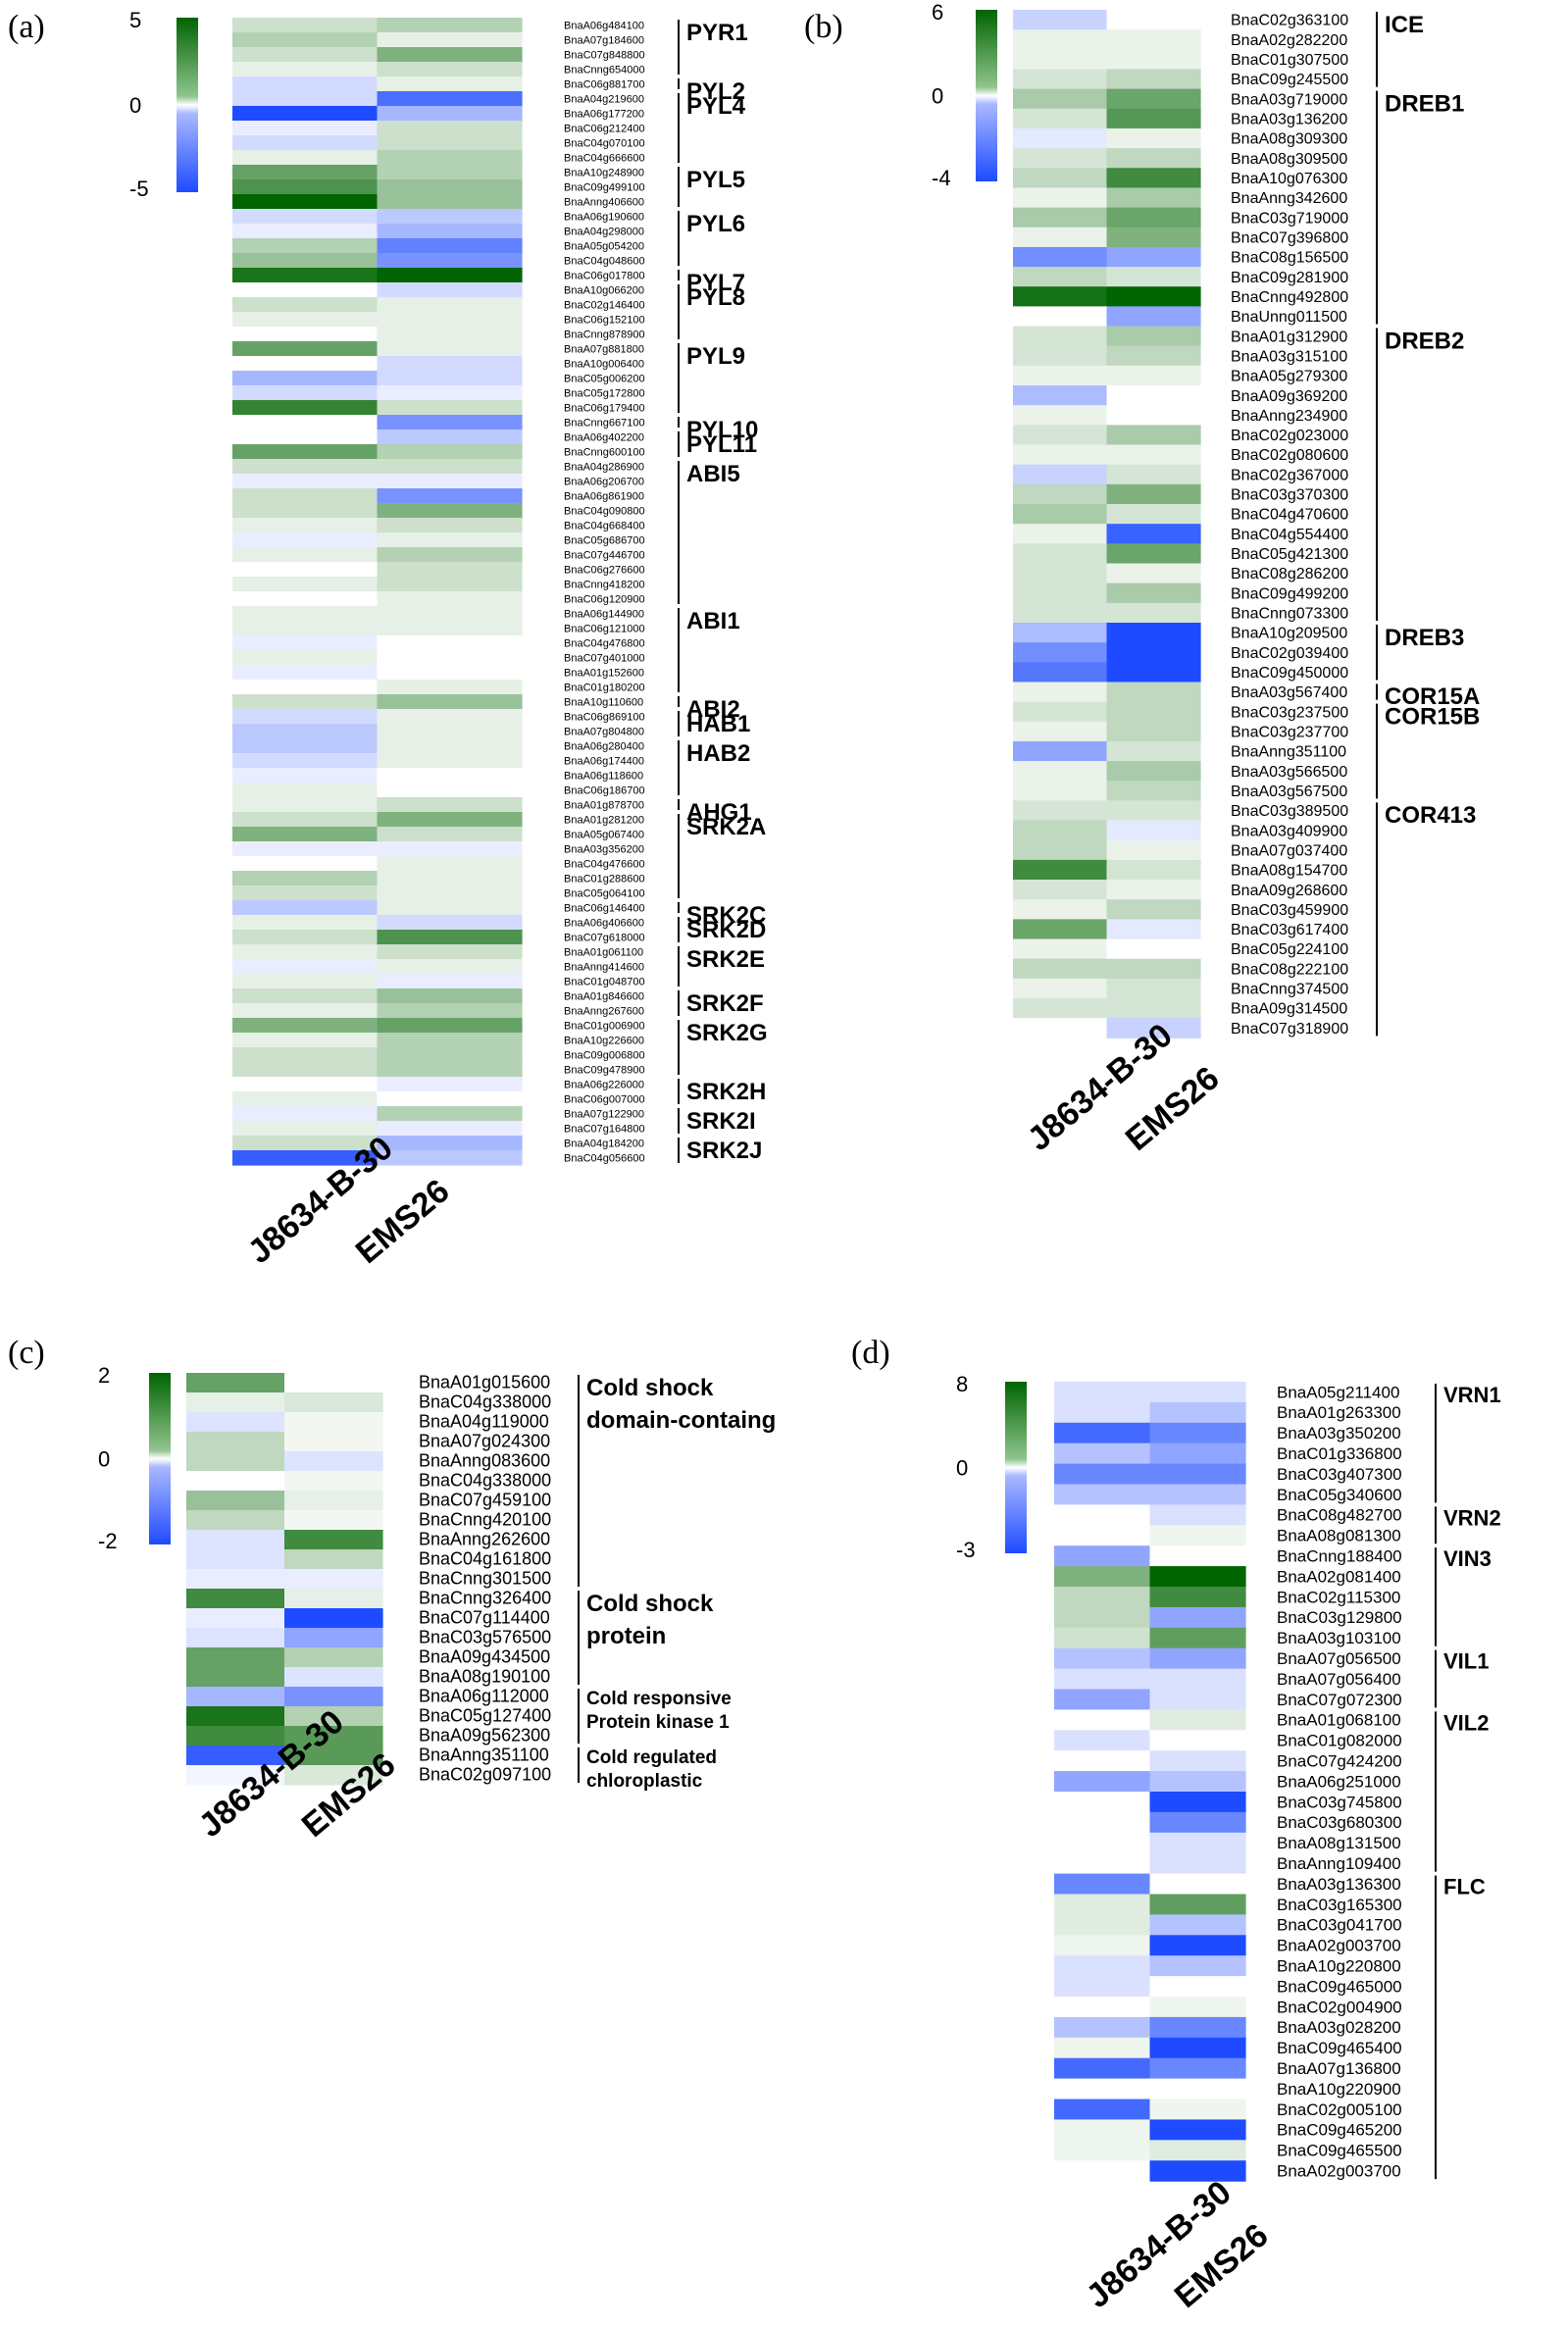  What do you see at coordinates (604, 276) in the screenshot?
I see `gene-label: BnaC06g017800` at bounding box center [604, 276].